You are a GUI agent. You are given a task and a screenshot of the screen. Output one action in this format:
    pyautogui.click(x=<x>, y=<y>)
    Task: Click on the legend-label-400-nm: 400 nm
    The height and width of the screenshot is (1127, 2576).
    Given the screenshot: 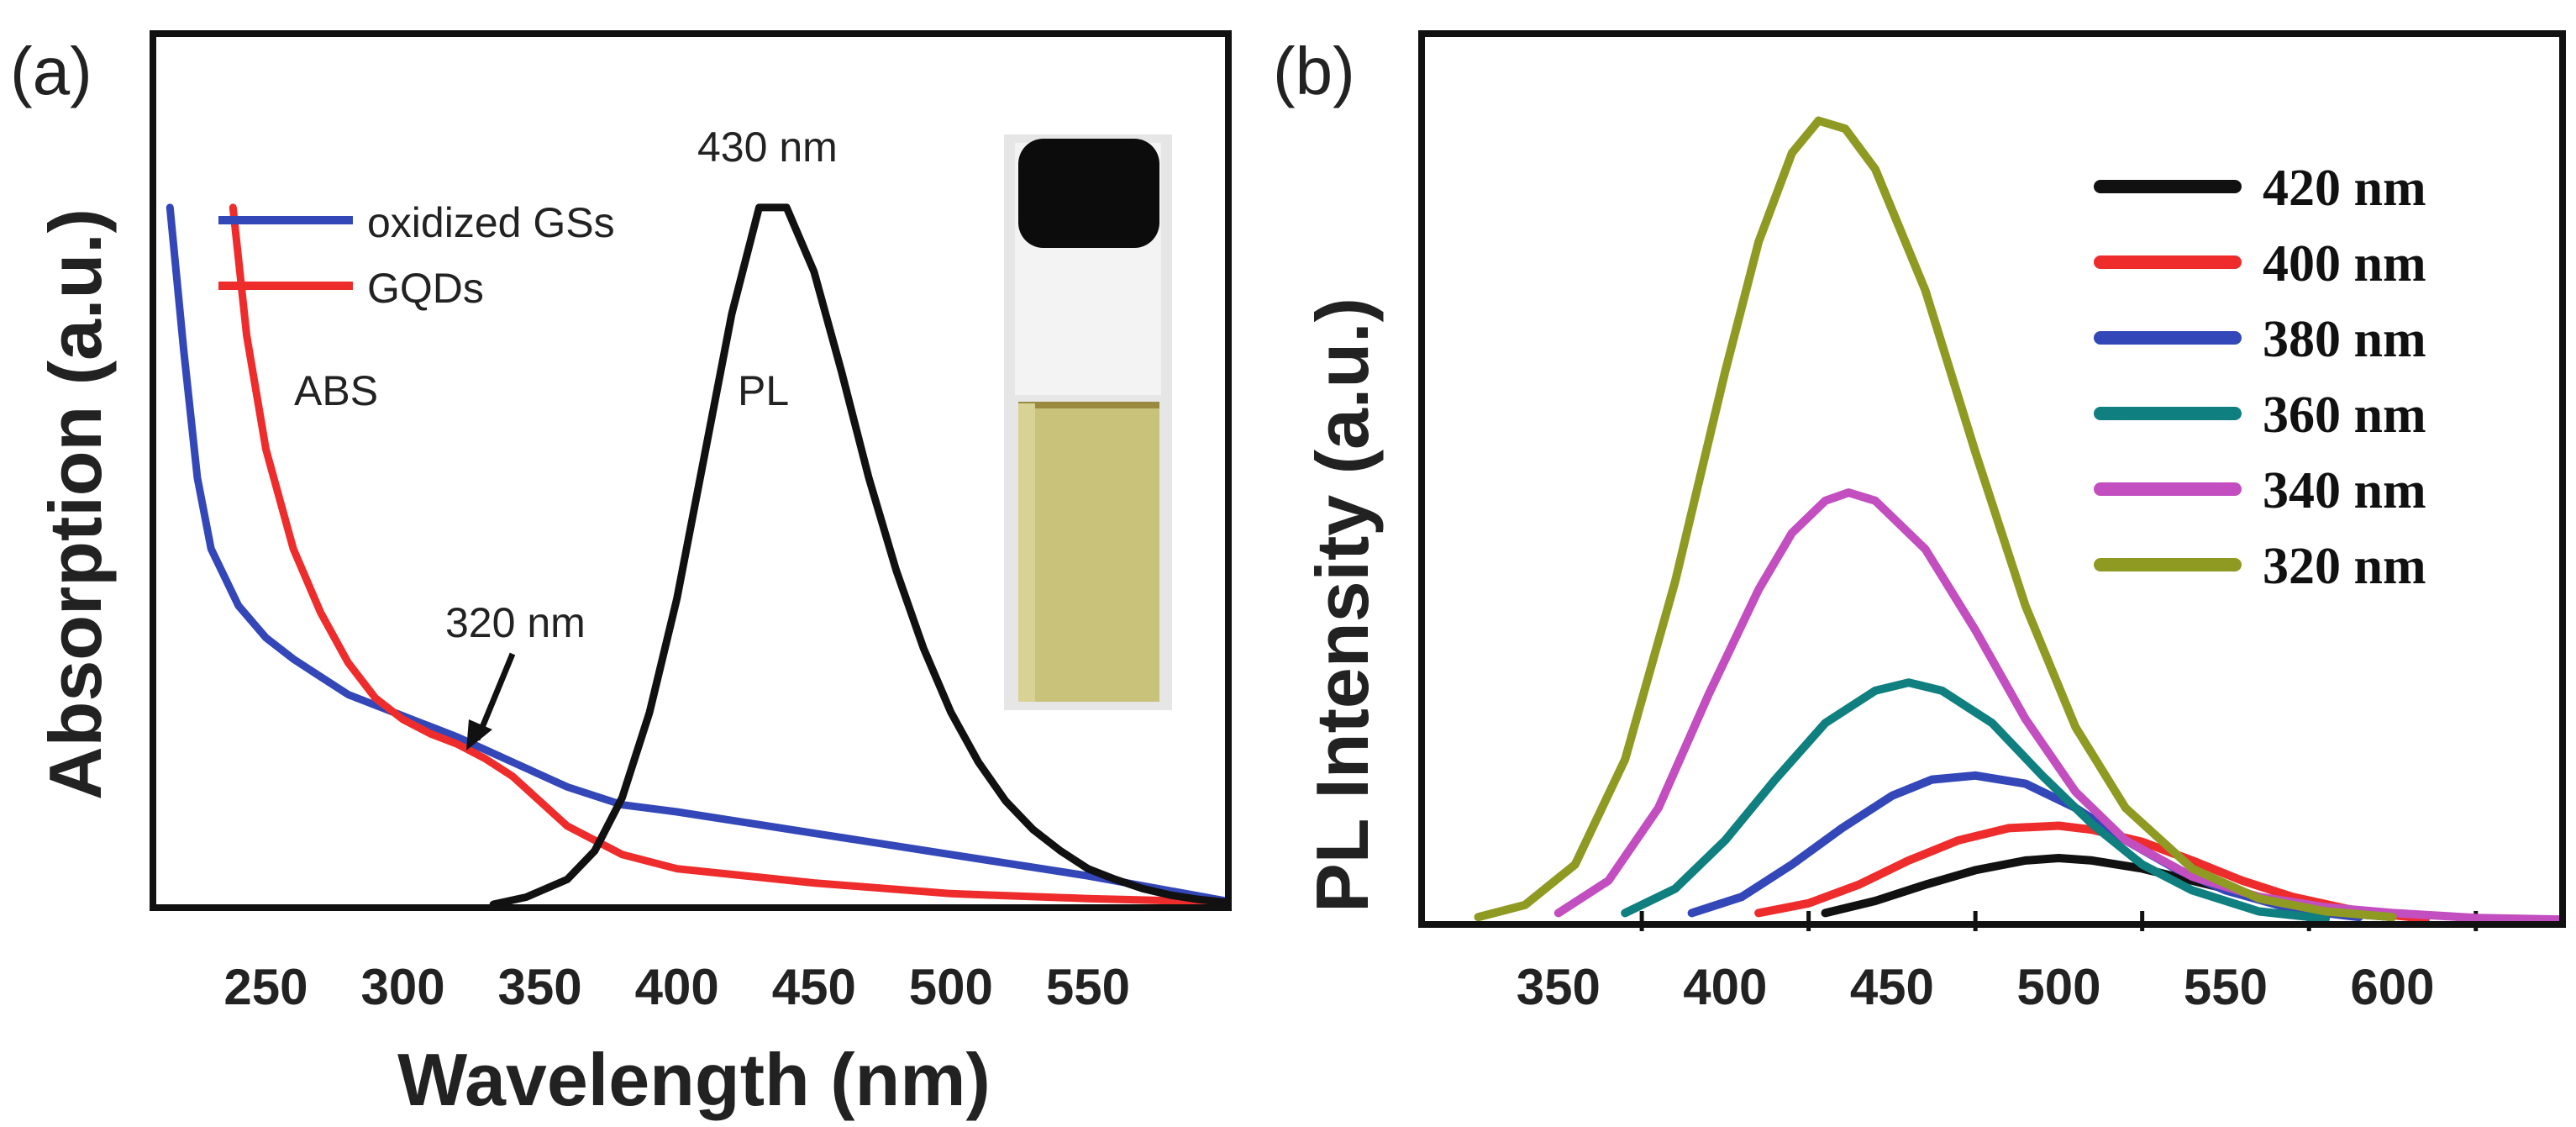 What is the action you would take?
    pyautogui.click(x=2344, y=263)
    